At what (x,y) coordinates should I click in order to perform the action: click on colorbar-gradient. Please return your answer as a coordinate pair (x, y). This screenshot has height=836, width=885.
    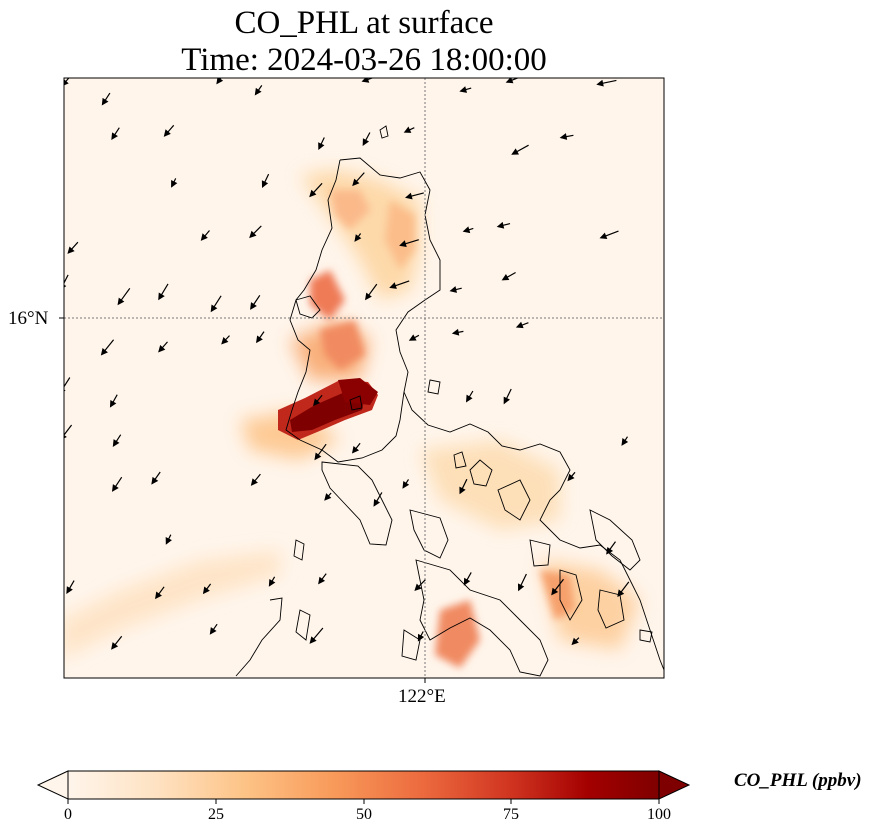
    Looking at the image, I should click on (363, 785).